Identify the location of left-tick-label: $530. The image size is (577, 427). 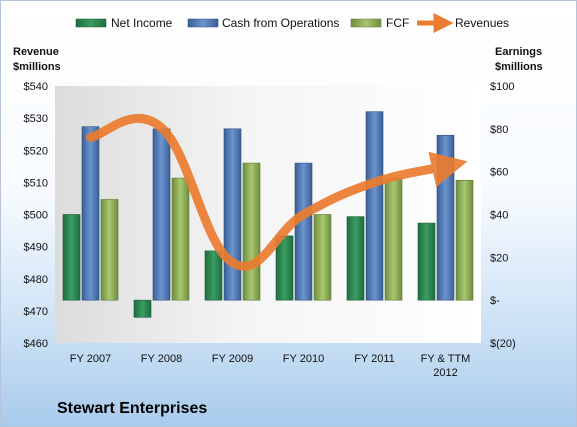
(36, 119).